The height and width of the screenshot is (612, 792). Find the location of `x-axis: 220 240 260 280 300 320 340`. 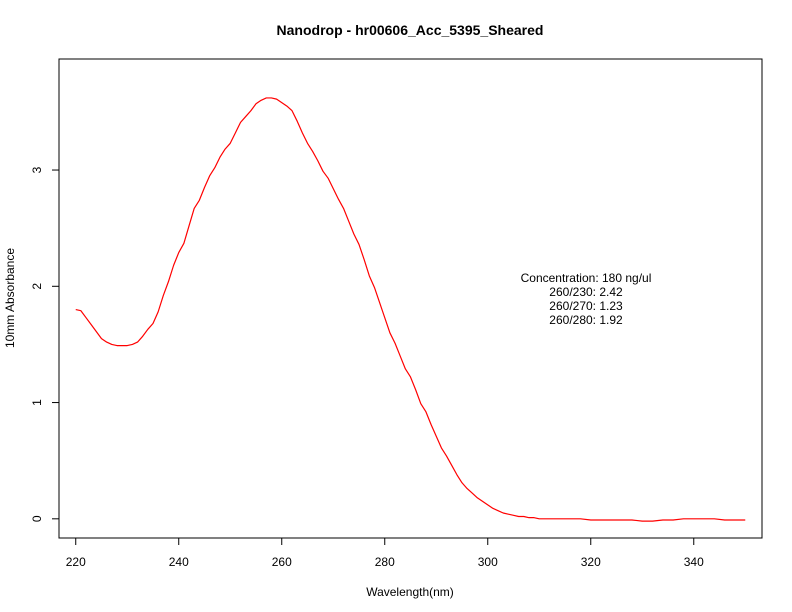

x-axis: 220 240 260 280 300 320 340 is located at coordinates (385, 553).